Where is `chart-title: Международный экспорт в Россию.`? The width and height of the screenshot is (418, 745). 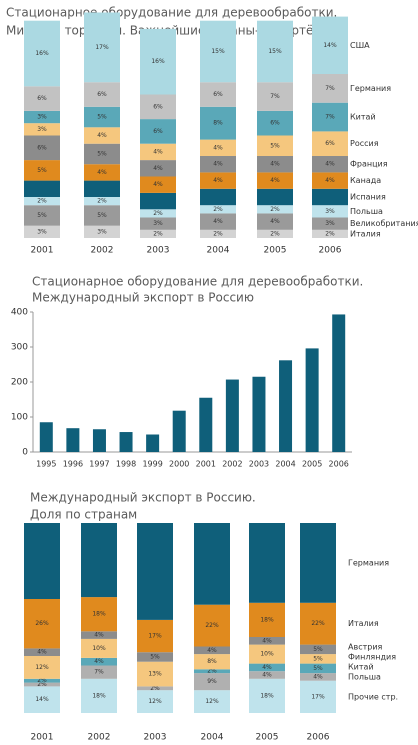
chart-title: Международный экспорт в Россию. is located at coordinates (143, 498).